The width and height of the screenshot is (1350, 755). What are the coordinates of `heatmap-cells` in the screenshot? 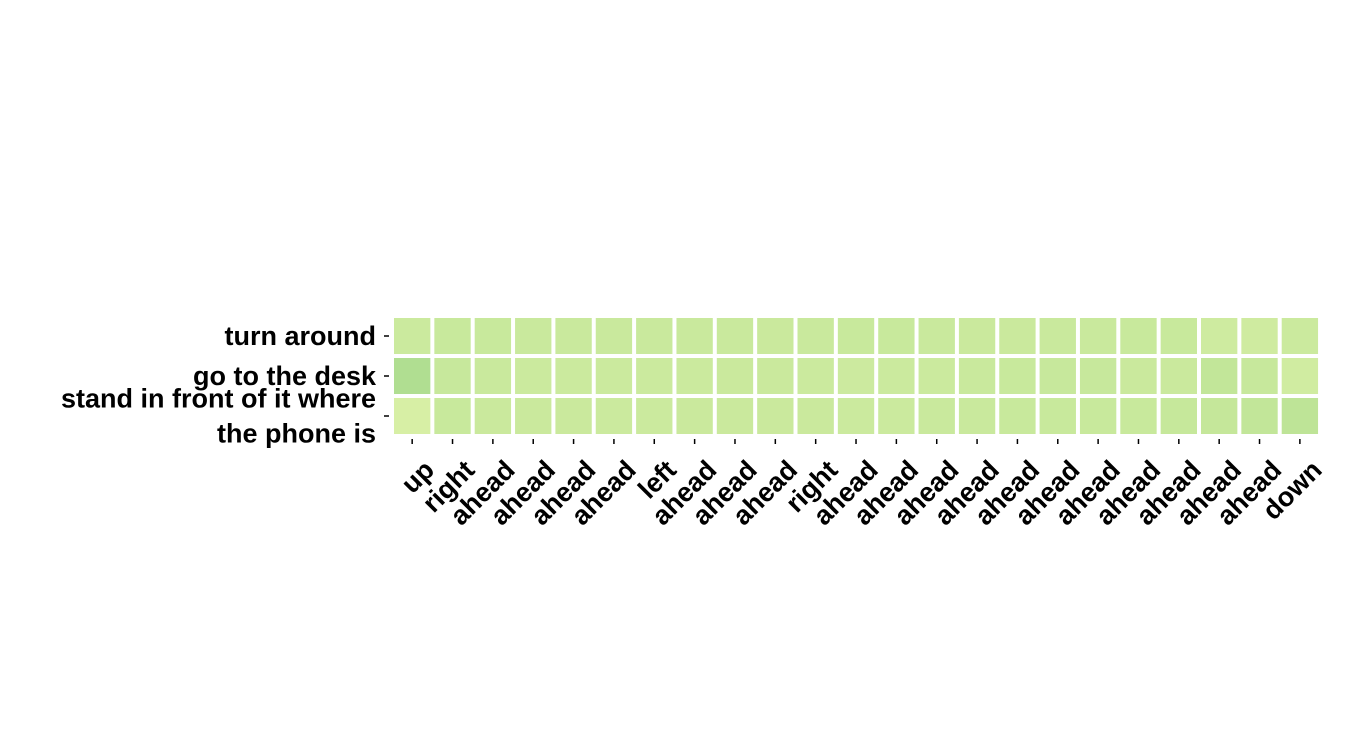 It's located at (856, 376).